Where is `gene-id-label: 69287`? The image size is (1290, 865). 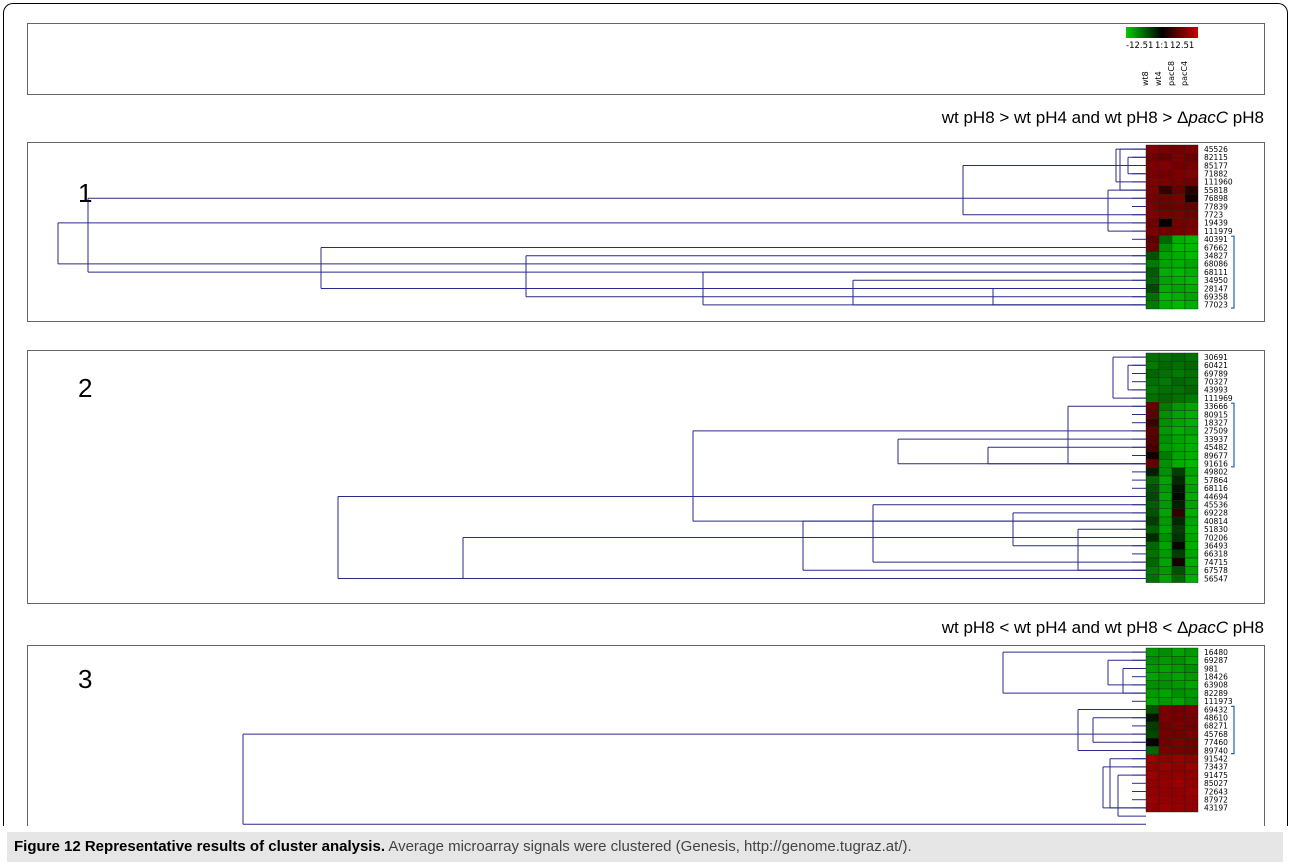
gene-id-label: 69287 is located at coordinates (1216, 660).